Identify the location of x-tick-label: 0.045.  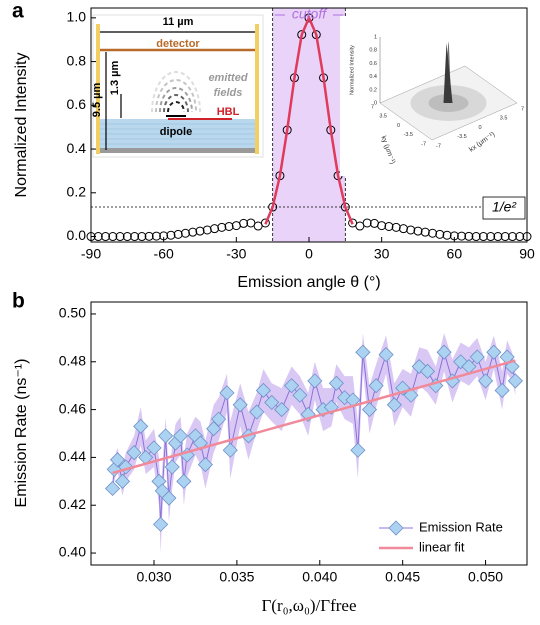
(402, 577).